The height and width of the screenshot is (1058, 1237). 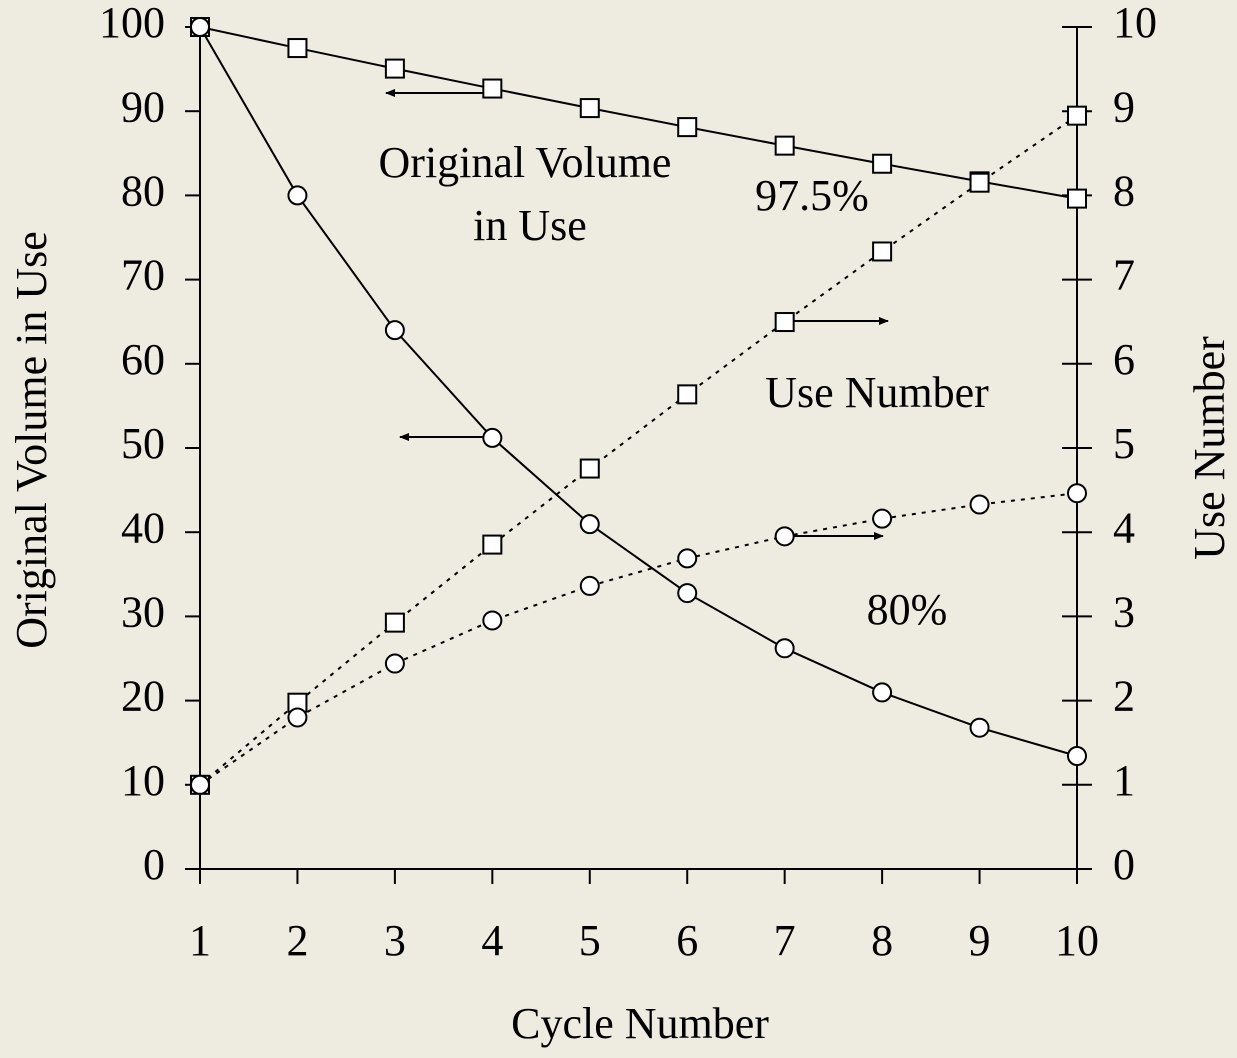 What do you see at coordinates (297, 940) in the screenshot?
I see `x-tick-label: 2` at bounding box center [297, 940].